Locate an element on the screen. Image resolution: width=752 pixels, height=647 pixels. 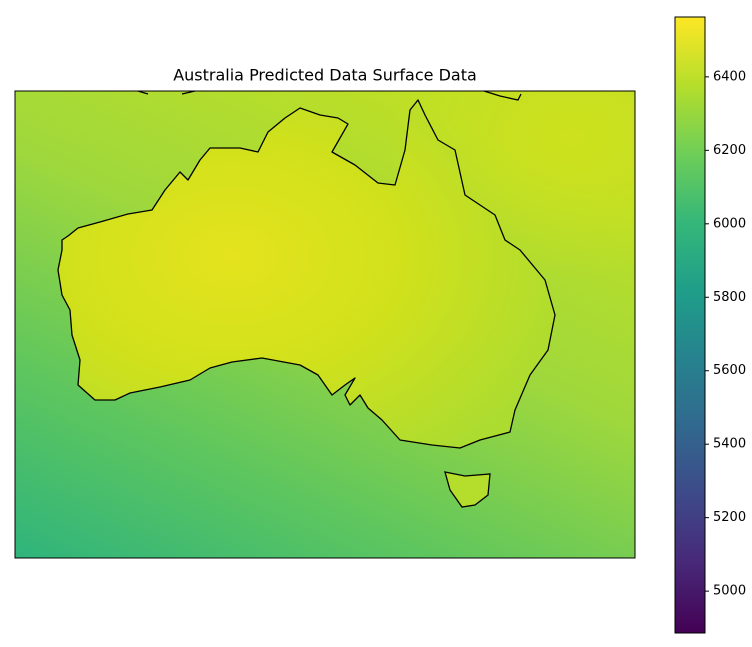
tasmania is located at coordinates (467, 489).